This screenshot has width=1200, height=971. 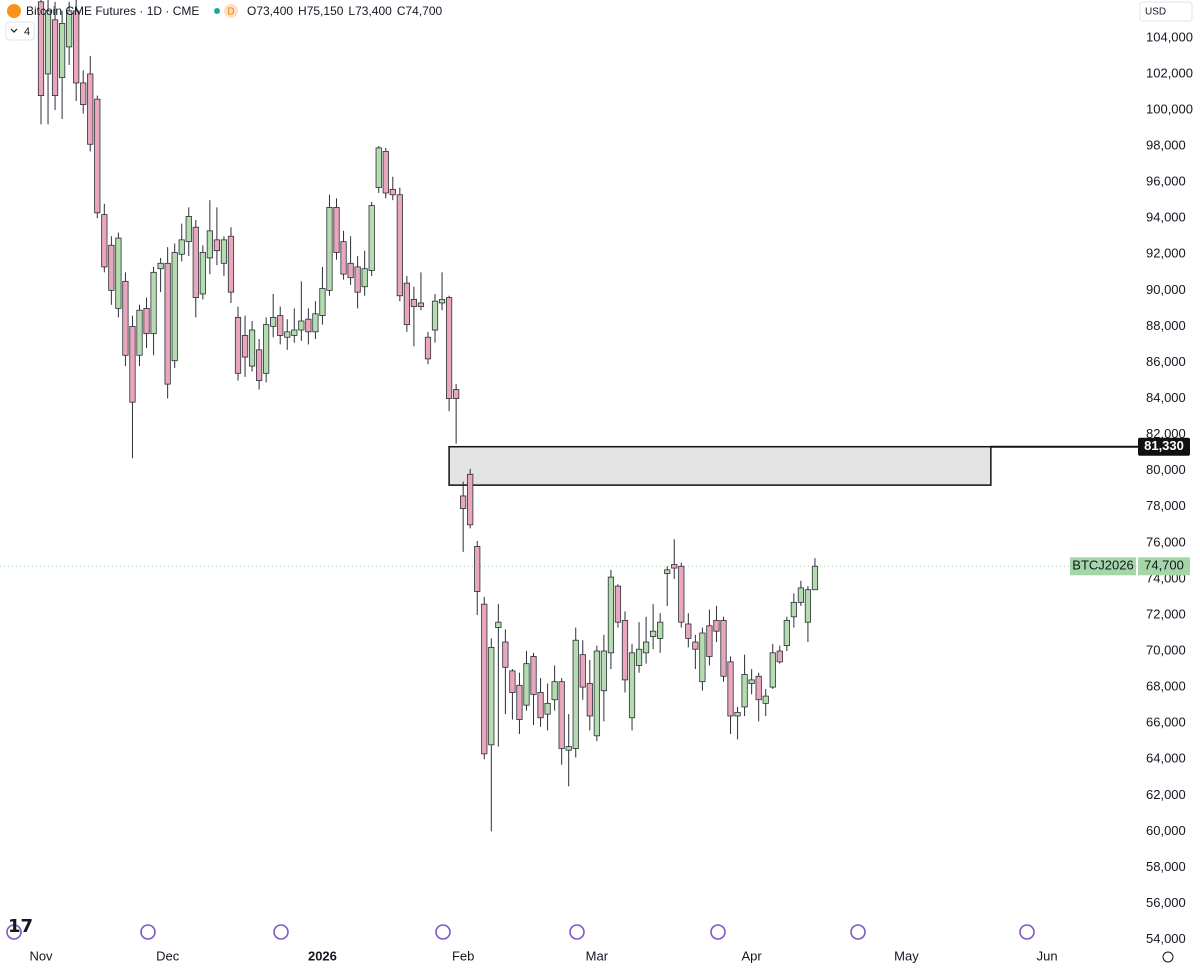 I want to click on y-tick-label: 56,000, so click(x=1166, y=902).